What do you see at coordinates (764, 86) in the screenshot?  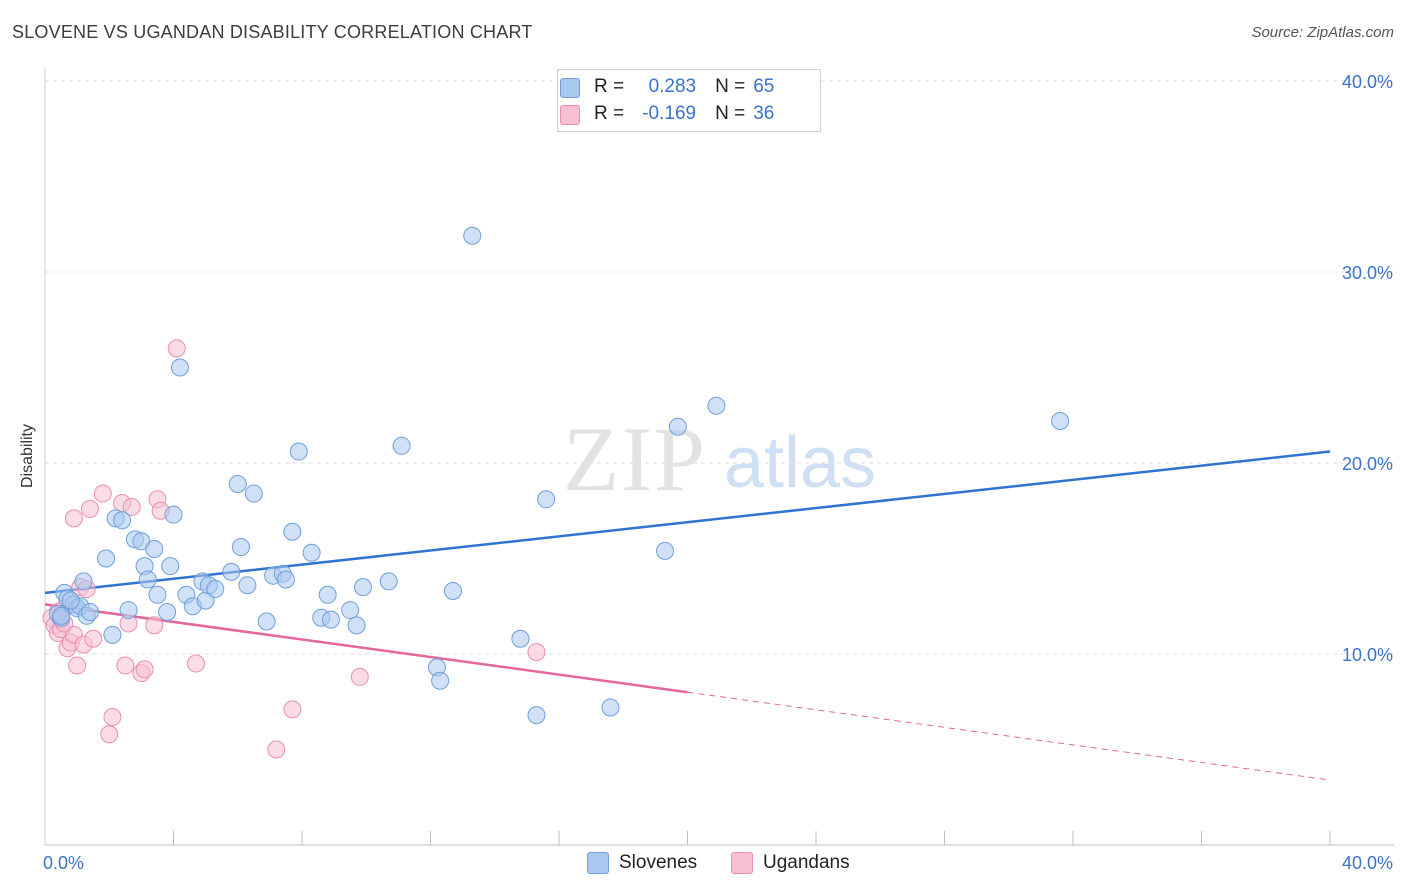 I see `legend-n-value: 65` at bounding box center [764, 86].